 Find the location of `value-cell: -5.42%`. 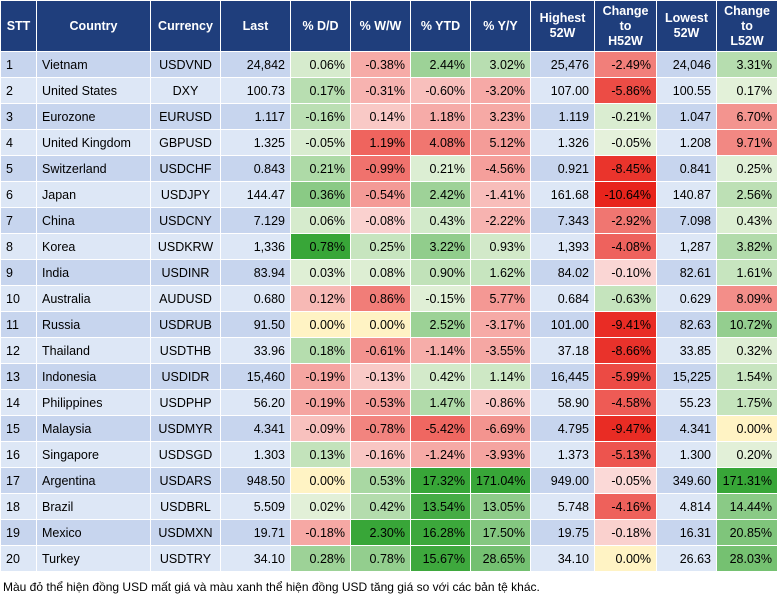

value-cell: -5.42% is located at coordinates (440, 428).